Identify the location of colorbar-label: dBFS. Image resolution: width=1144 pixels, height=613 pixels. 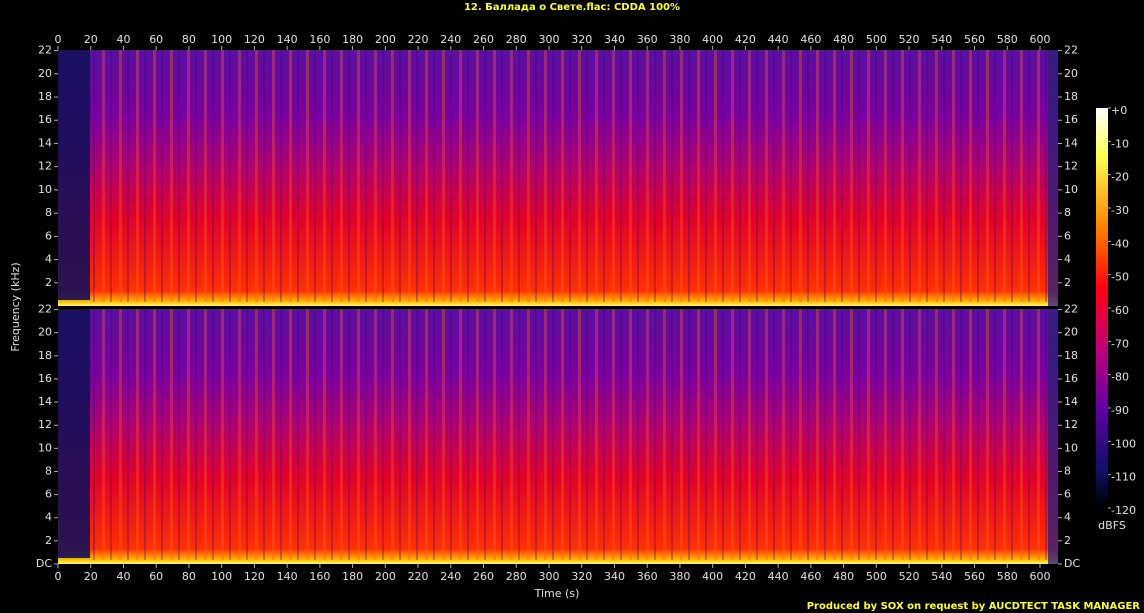
(1112, 525).